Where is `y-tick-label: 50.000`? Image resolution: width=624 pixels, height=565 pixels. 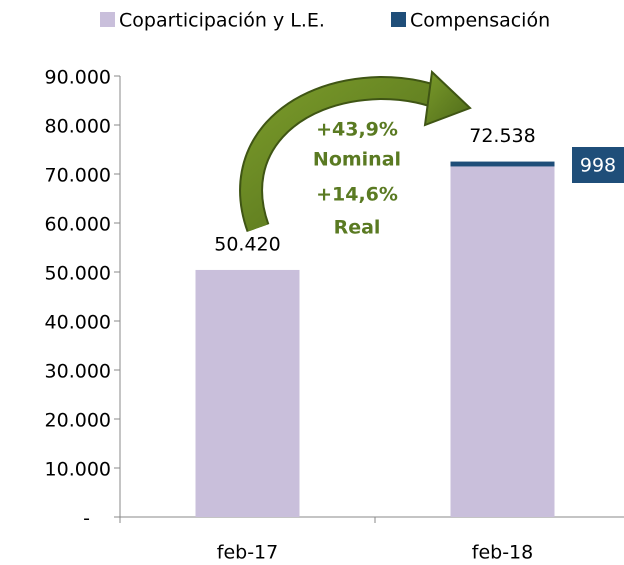
y-tick-label: 50.000 is located at coordinates (78, 274).